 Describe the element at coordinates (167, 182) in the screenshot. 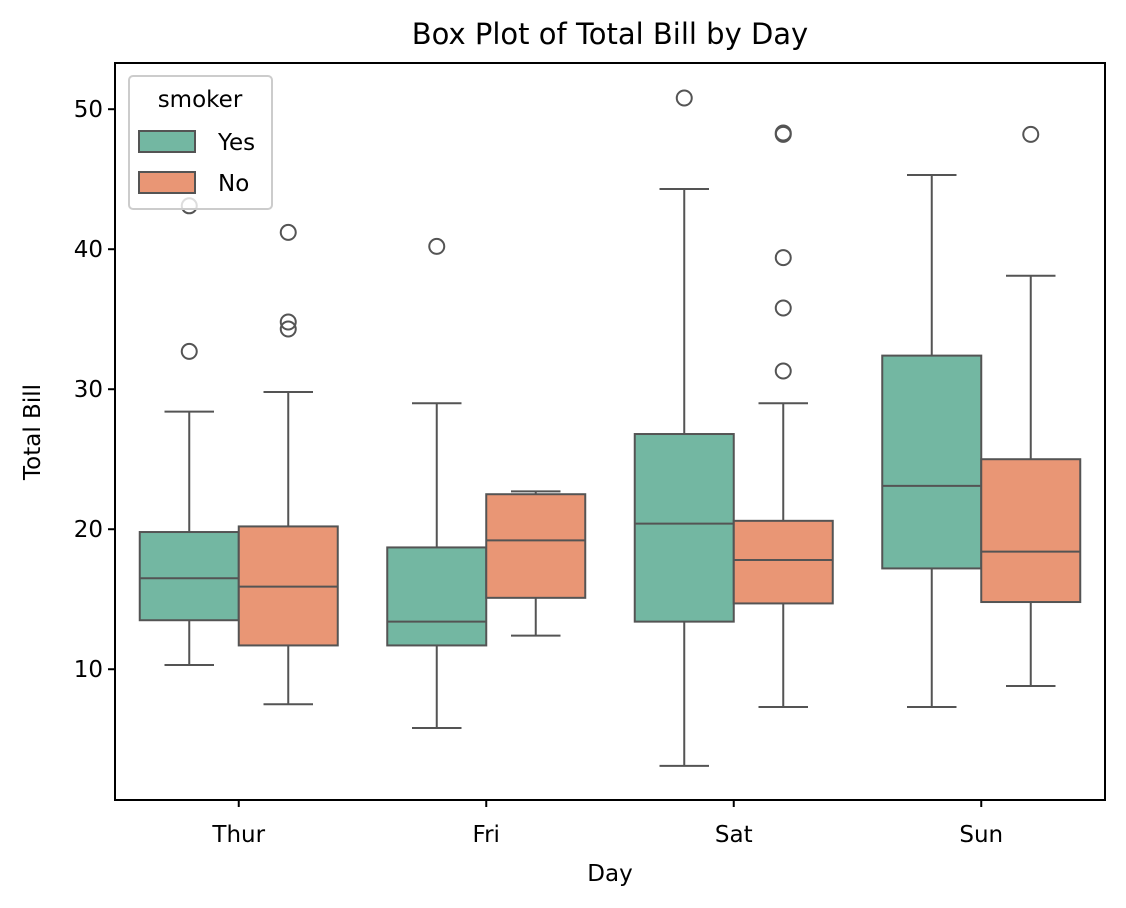

I see `legend-swatch-no` at that location.